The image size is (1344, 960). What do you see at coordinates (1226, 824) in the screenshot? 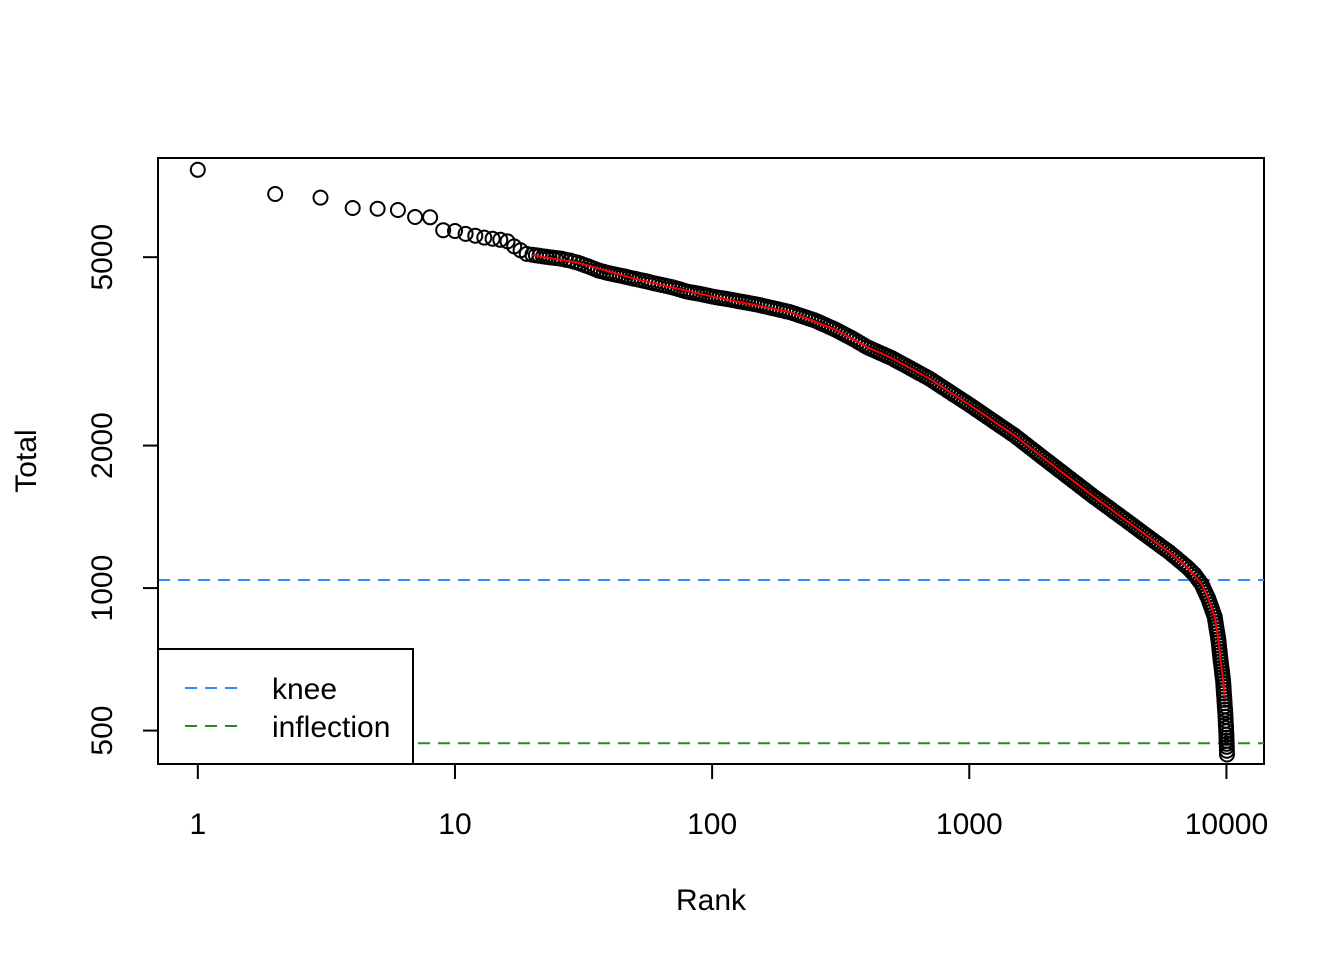
I see `x-tick-label: 10000` at bounding box center [1226, 824].